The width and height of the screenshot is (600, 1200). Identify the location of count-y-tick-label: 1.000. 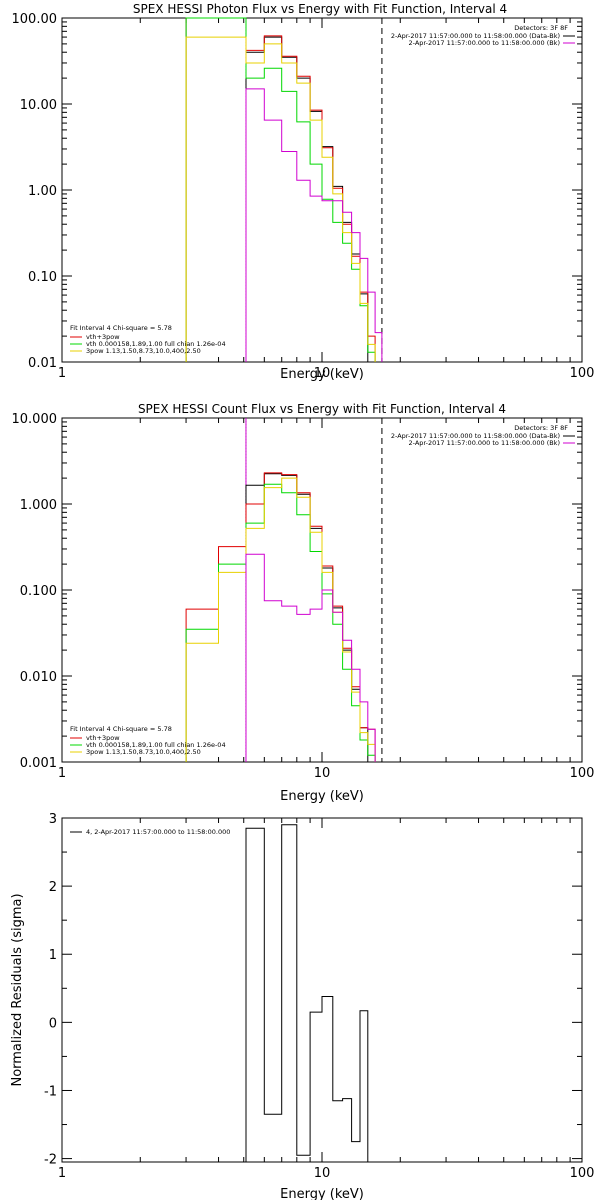
(38, 505).